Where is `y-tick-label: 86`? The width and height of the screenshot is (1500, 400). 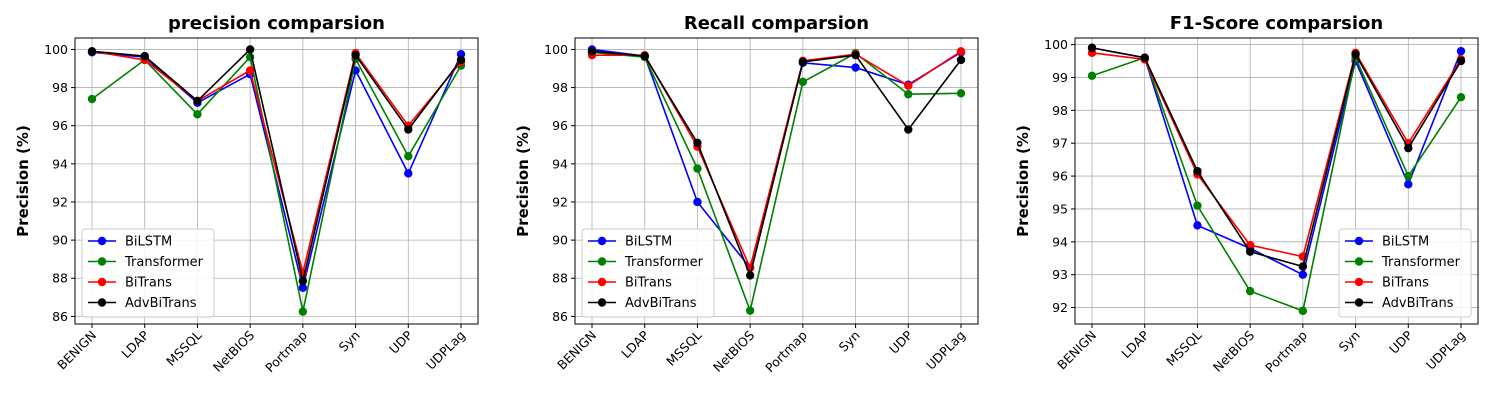 y-tick-label: 86 is located at coordinates (60, 316).